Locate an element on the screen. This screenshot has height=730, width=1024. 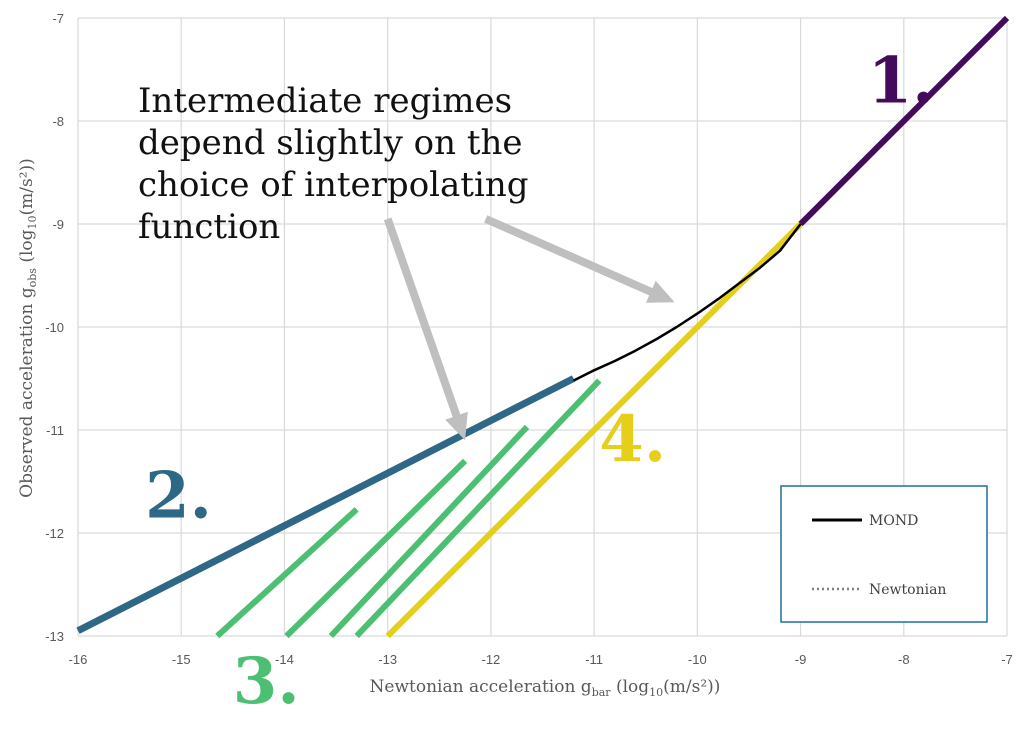
y-axis-title: Observed acceleration gobs (log10(m/s²)) is located at coordinates (28, 328).